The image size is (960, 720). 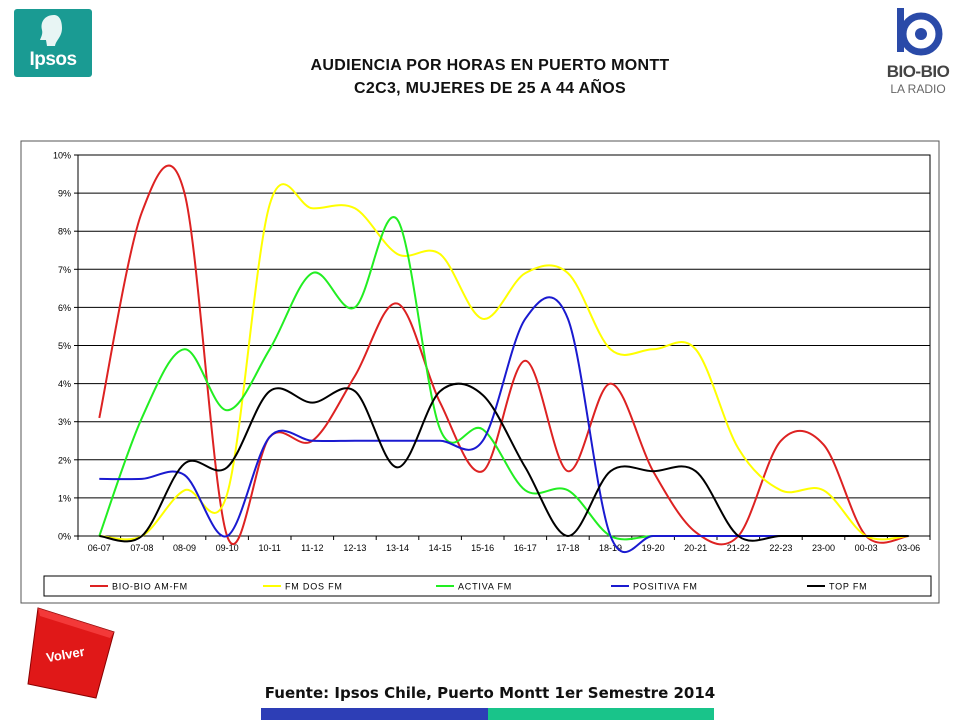 What do you see at coordinates (490, 65) in the screenshot?
I see `chart-title-line1: AUDIENCIA POR HORAS EN PUERTO MONTT` at bounding box center [490, 65].